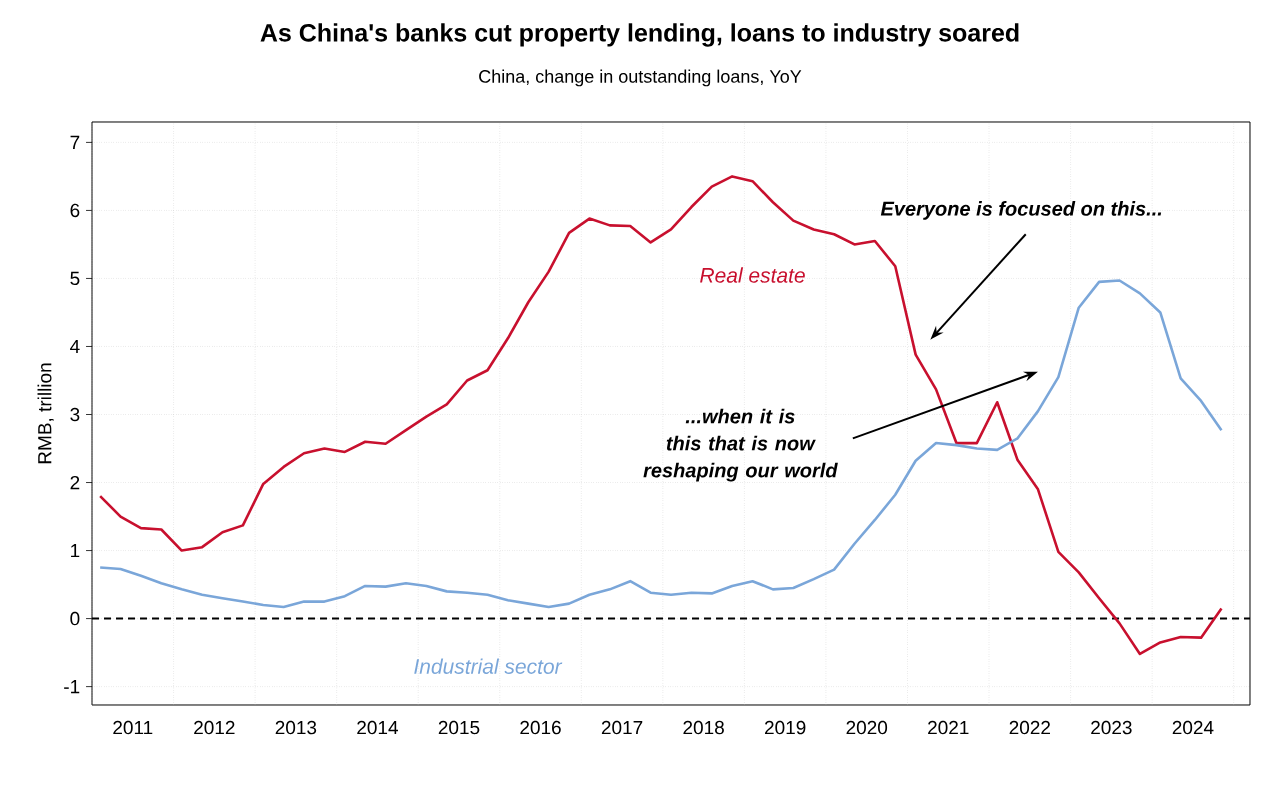  I want to click on y-tick-label: 4, so click(75, 346).